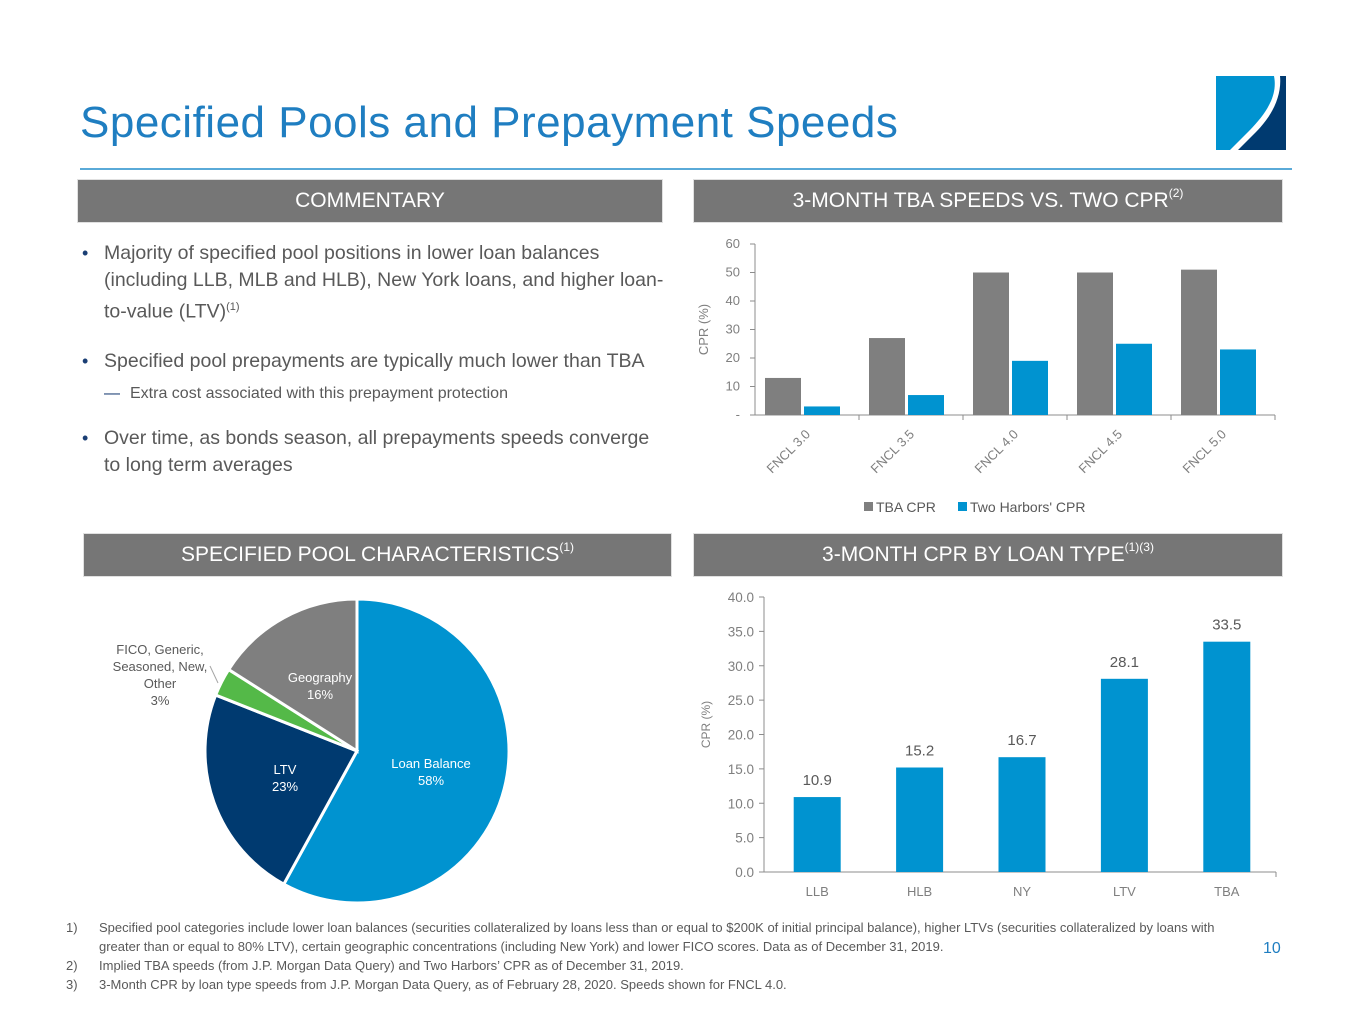  What do you see at coordinates (489, 122) in the screenshot?
I see `page-title: Specified Pools and Prepayment Speeds` at bounding box center [489, 122].